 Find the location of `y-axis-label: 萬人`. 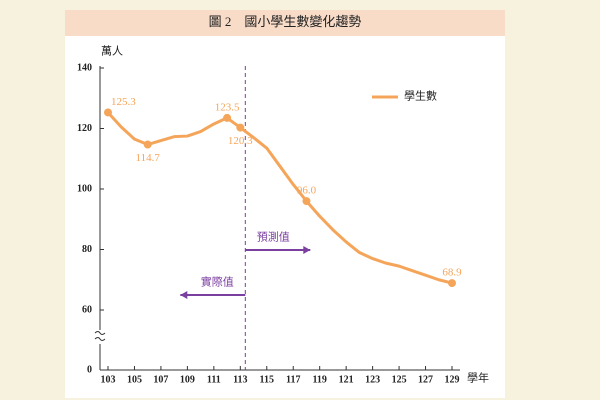

y-axis-label: 萬人 is located at coordinates (112, 51).